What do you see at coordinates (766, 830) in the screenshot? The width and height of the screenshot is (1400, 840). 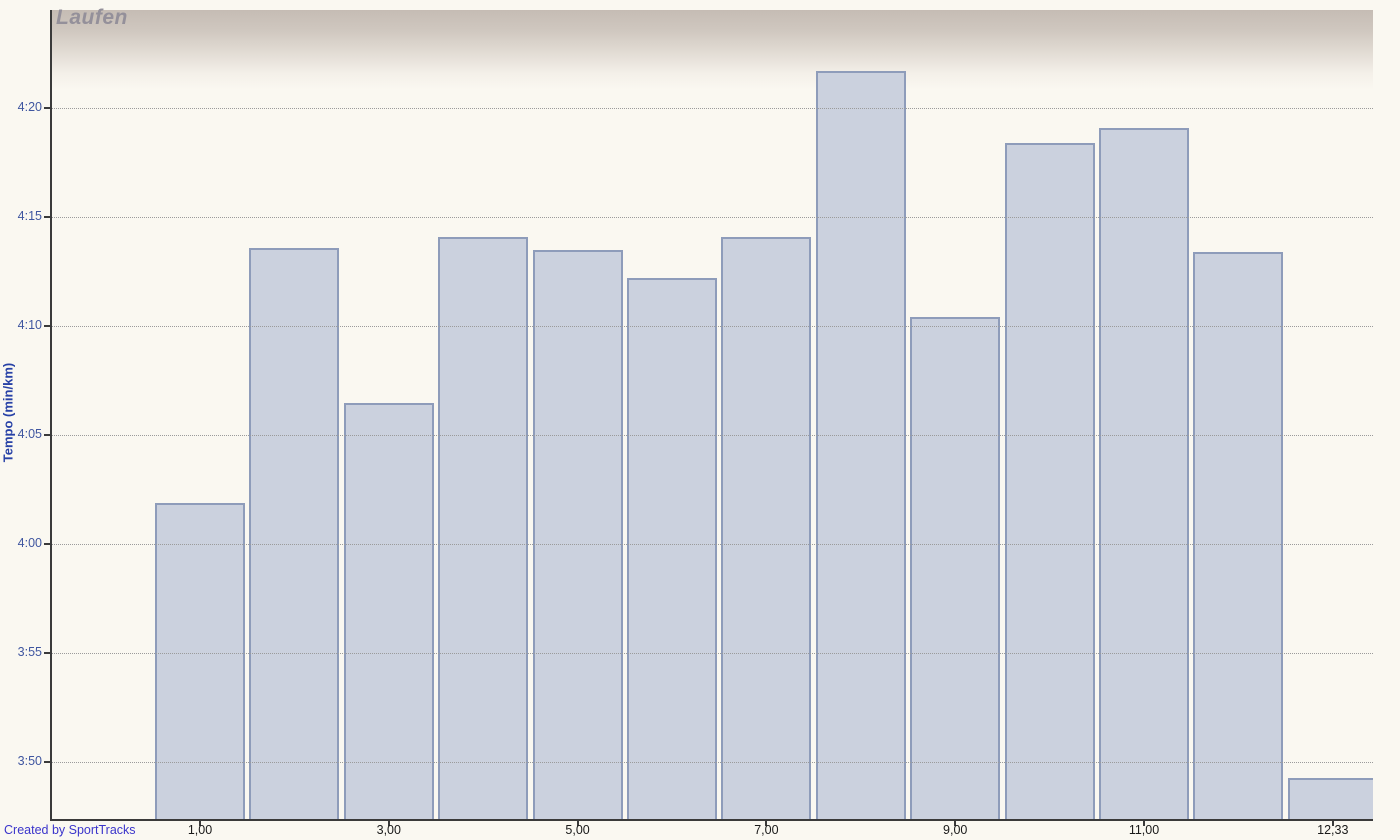 I see `x-tick-label: 7,00` at bounding box center [766, 830].